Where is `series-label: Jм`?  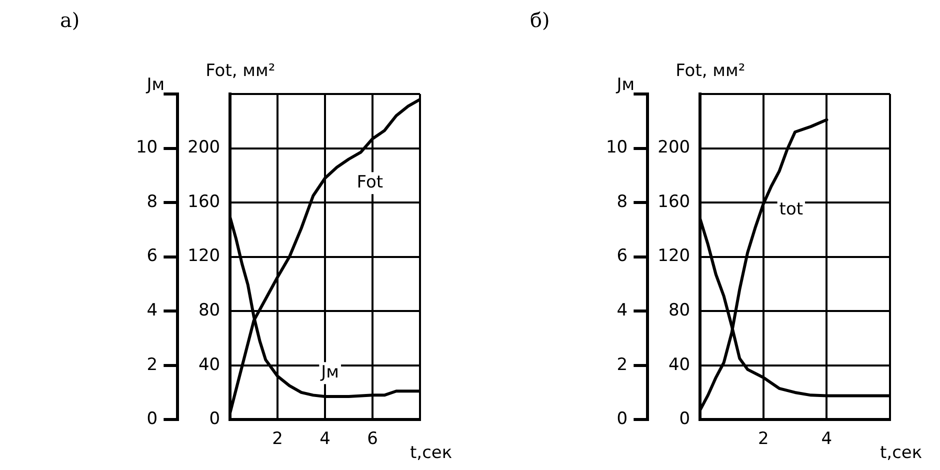
series-label: Jм is located at coordinates (330, 372).